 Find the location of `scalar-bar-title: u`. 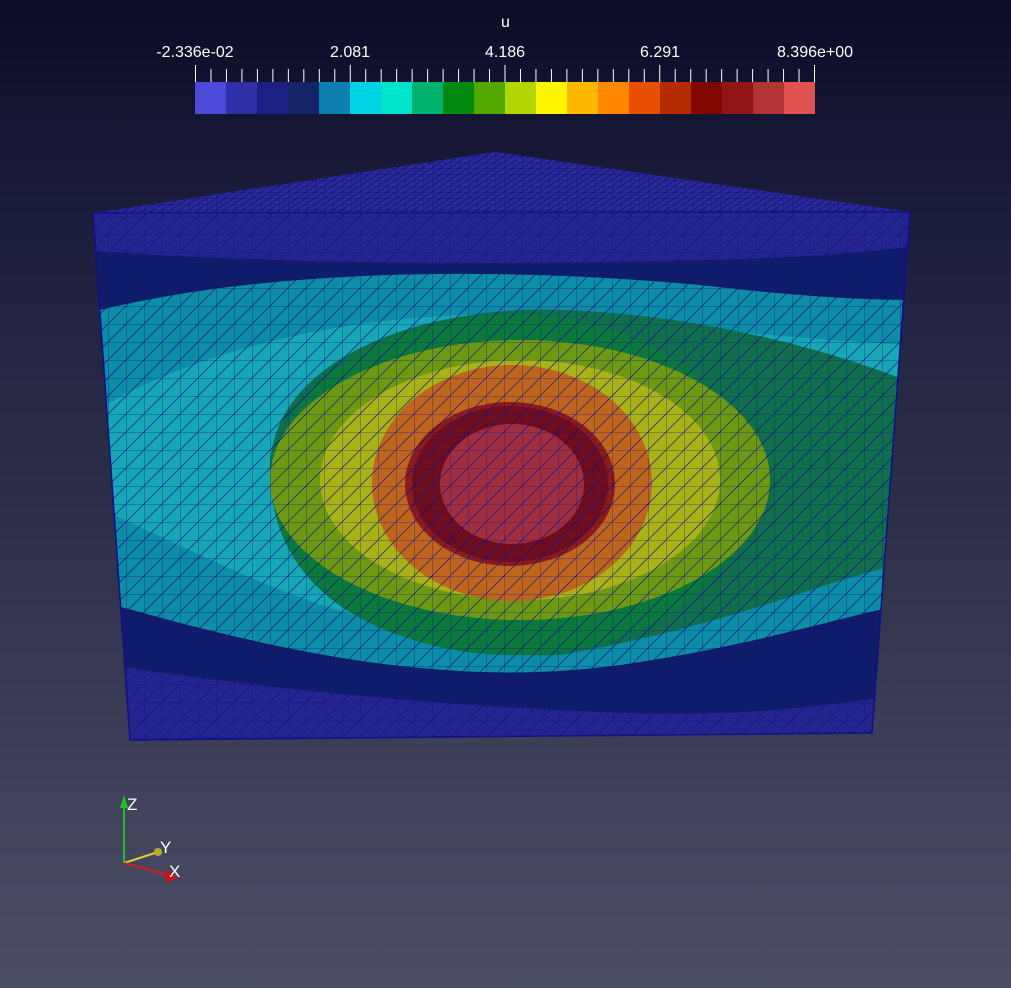

scalar-bar-title: u is located at coordinates (505, 22).